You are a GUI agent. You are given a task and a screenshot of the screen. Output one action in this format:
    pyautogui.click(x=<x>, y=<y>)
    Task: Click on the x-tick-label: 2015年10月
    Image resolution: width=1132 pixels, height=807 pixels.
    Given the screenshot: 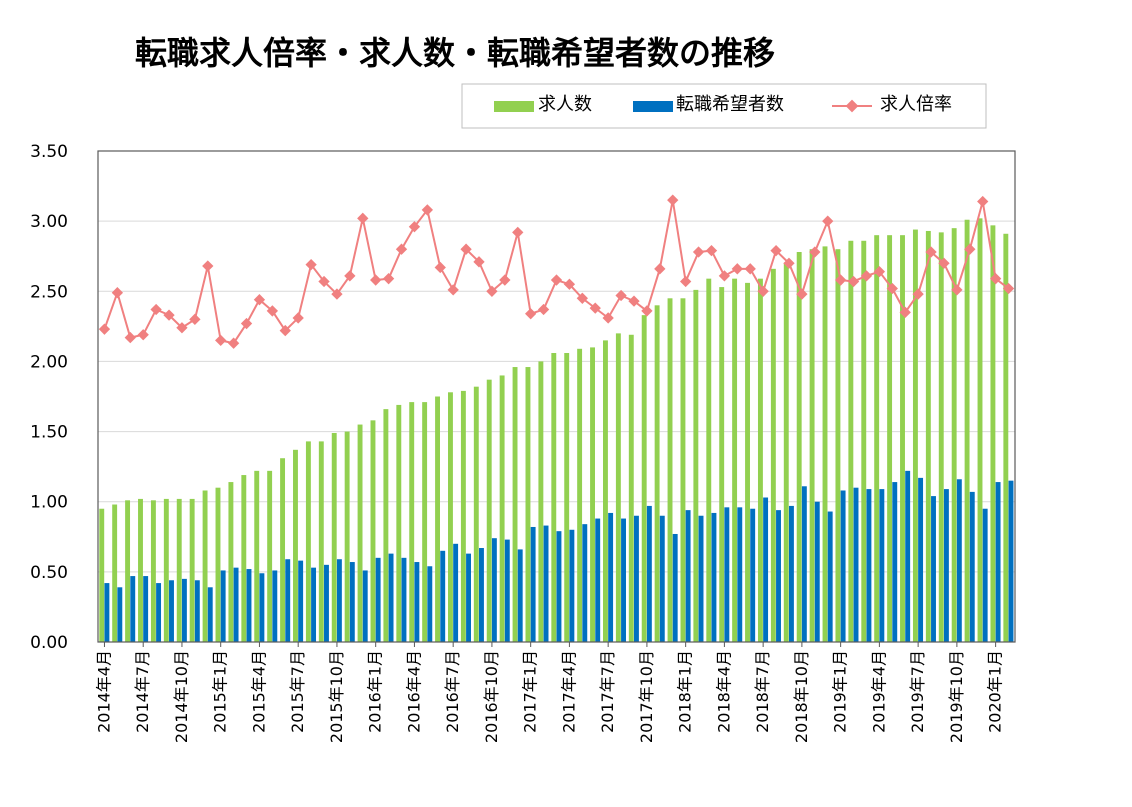 What is the action you would take?
    pyautogui.click(x=336, y=696)
    